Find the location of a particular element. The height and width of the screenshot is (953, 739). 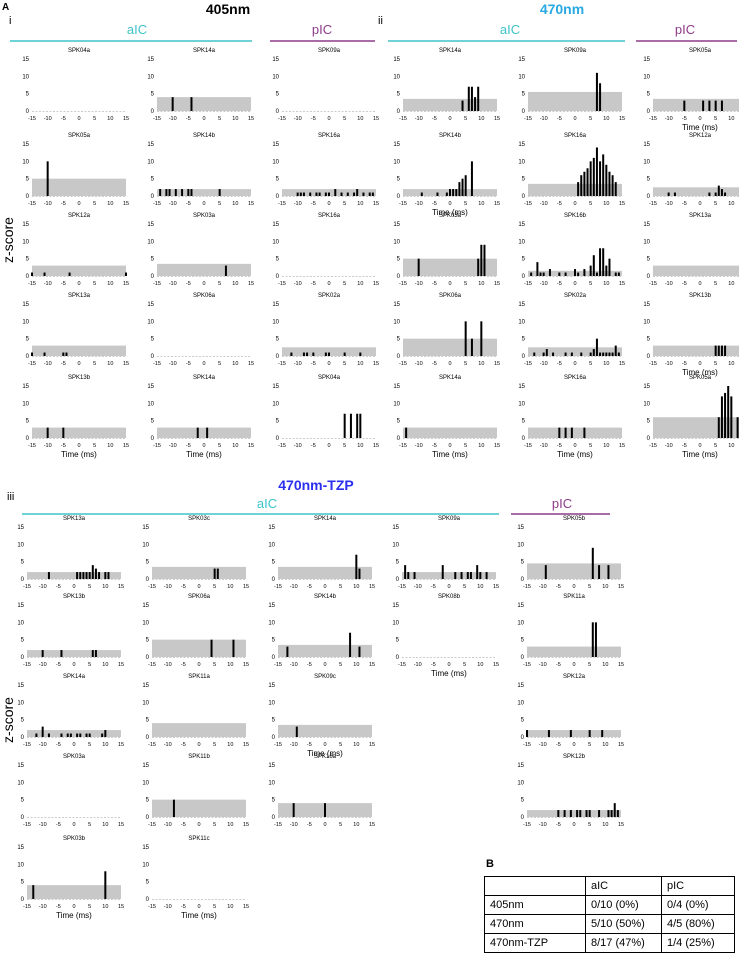

y-axis-label: z-score is located at coordinates (8, 240).